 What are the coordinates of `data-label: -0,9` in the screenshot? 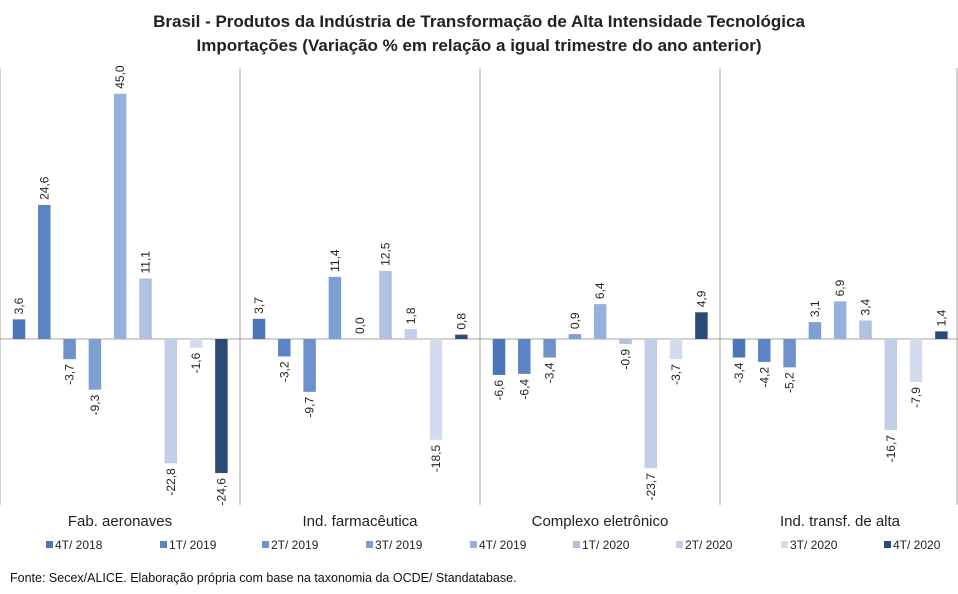 It's located at (626, 359).